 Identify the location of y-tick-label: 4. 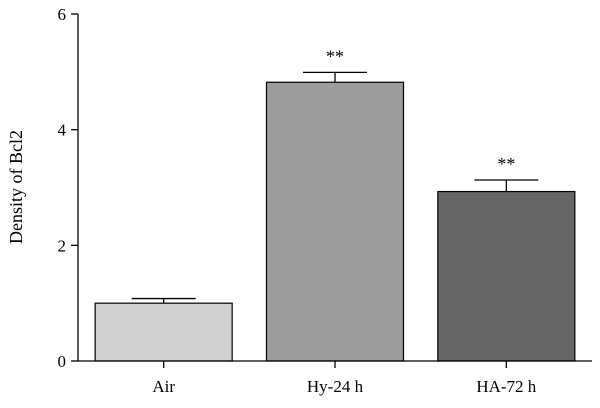
(62, 130).